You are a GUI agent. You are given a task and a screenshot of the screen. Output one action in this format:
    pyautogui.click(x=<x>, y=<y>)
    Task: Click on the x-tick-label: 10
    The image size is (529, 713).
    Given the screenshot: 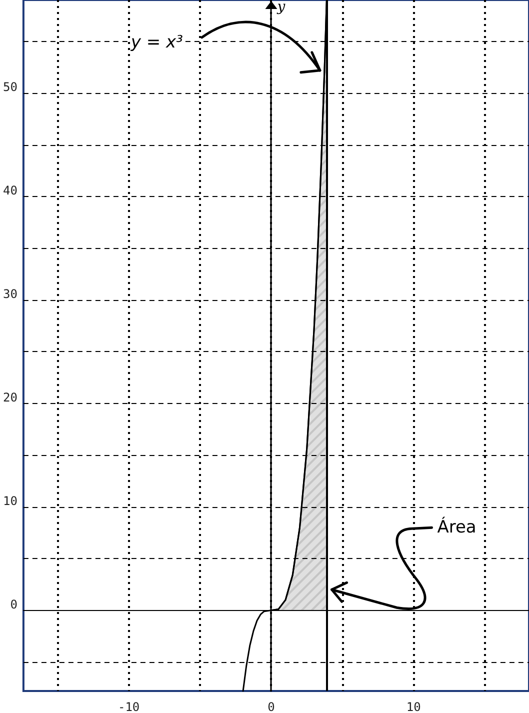 What is the action you would take?
    pyautogui.click(x=413, y=706)
    